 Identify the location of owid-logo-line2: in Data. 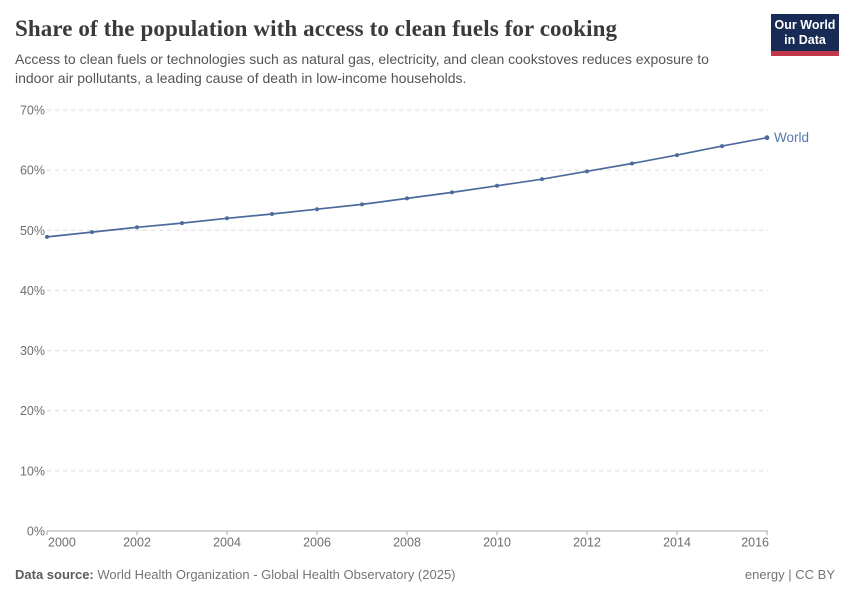
(805, 39).